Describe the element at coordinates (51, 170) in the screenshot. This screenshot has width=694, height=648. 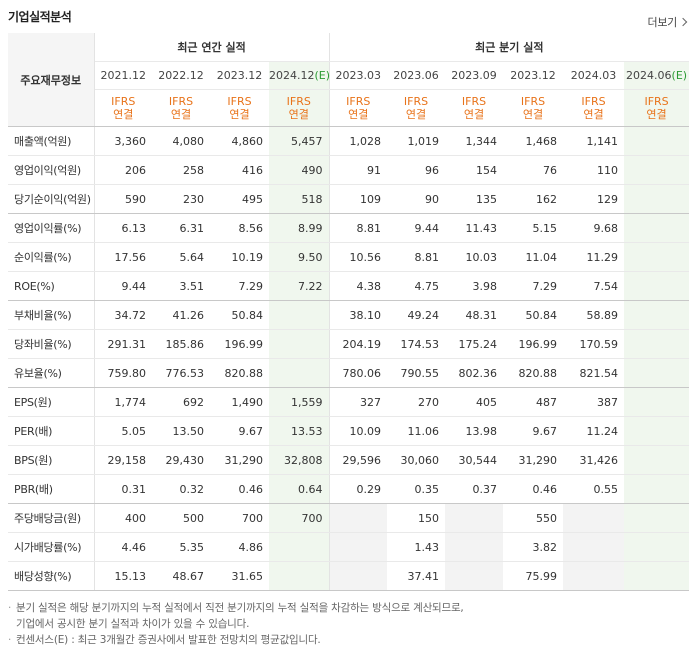
I see `row-label: 영업이익(억원)` at that location.